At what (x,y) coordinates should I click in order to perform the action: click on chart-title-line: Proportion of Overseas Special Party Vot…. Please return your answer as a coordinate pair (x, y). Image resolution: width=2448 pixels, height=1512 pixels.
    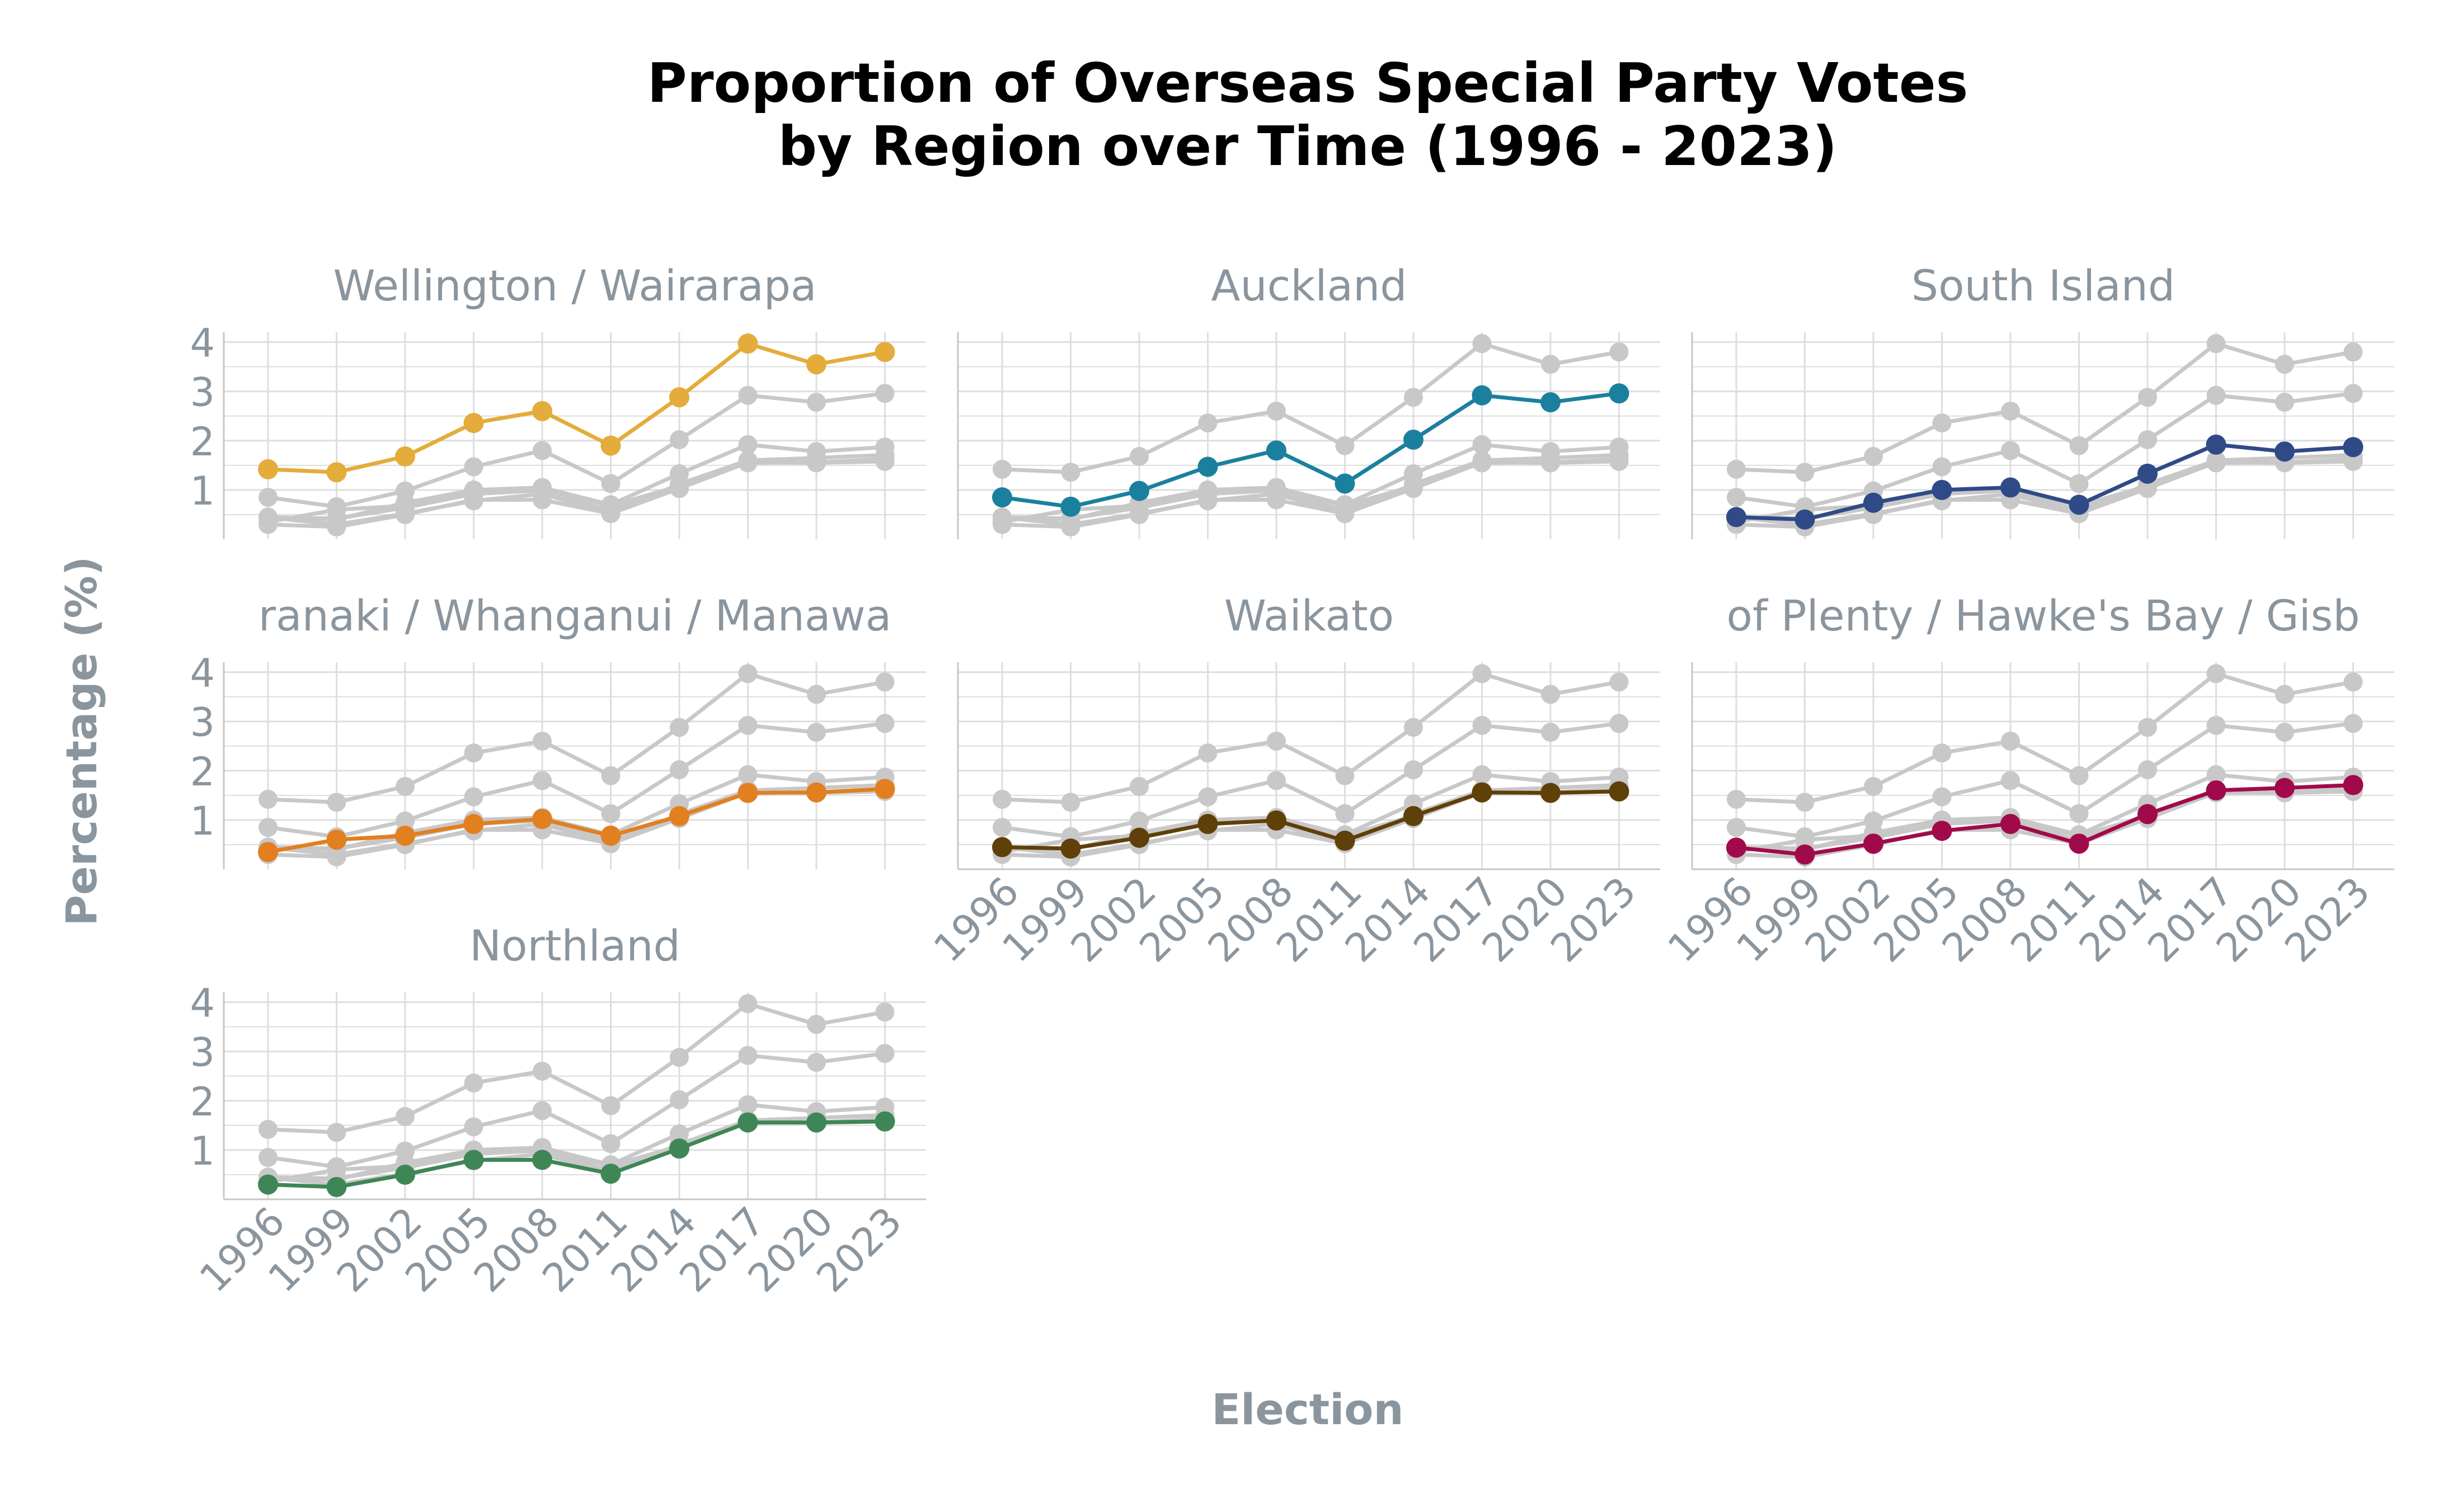
    Looking at the image, I should click on (1307, 83).